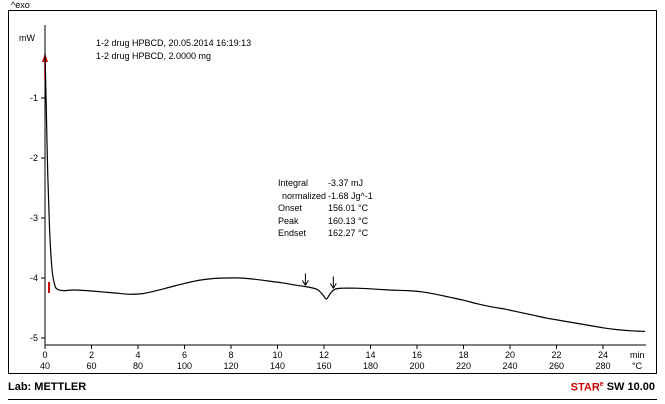  Describe the element at coordinates (230, 355) in the screenshot. I see `x-tick-label-min: 8` at that location.